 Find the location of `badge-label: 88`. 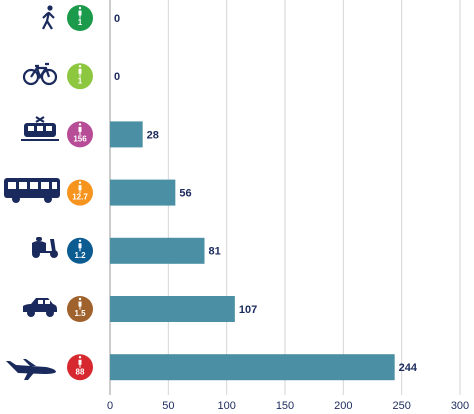

badge-label: 88 is located at coordinates (80, 371).